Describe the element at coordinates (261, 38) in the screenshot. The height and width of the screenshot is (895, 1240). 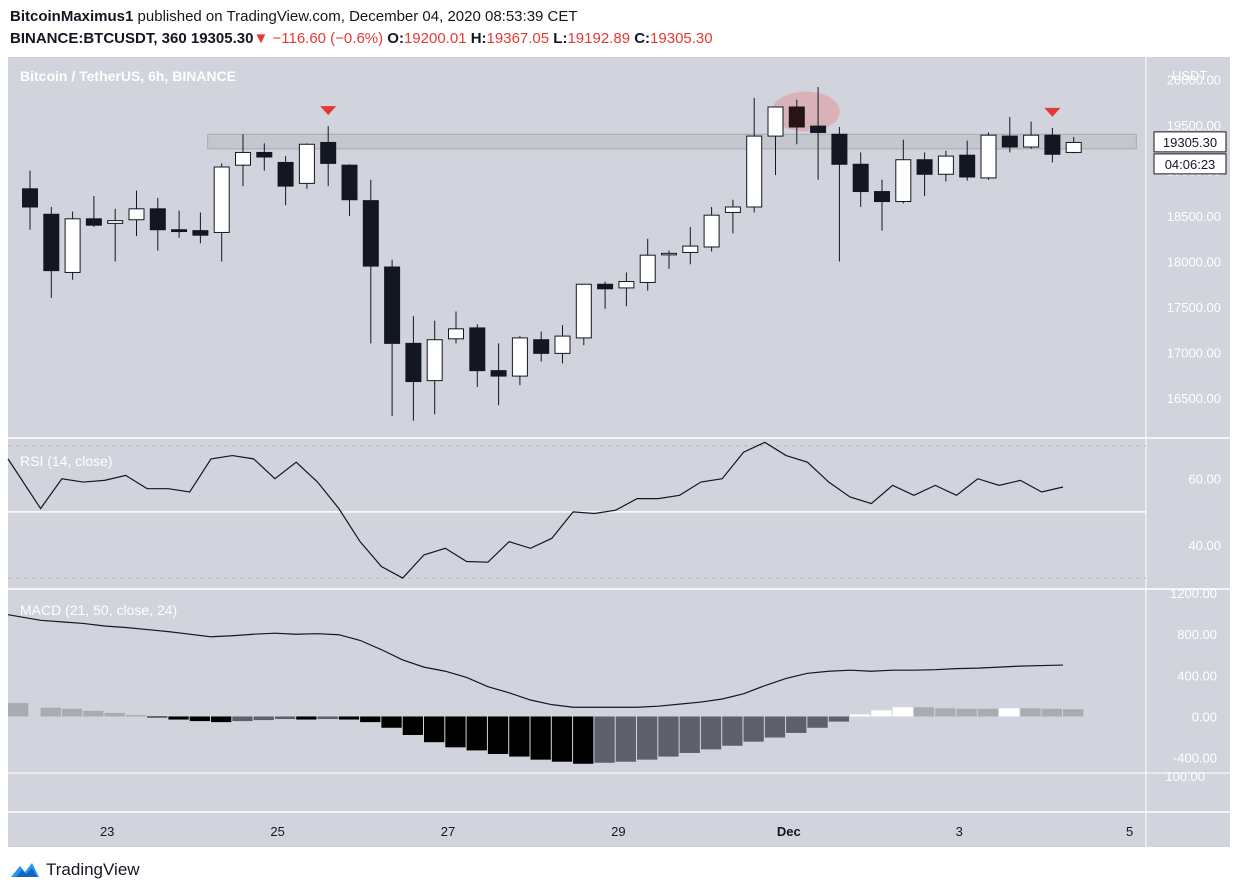
I see `down-arrow-icon: ▼` at that location.